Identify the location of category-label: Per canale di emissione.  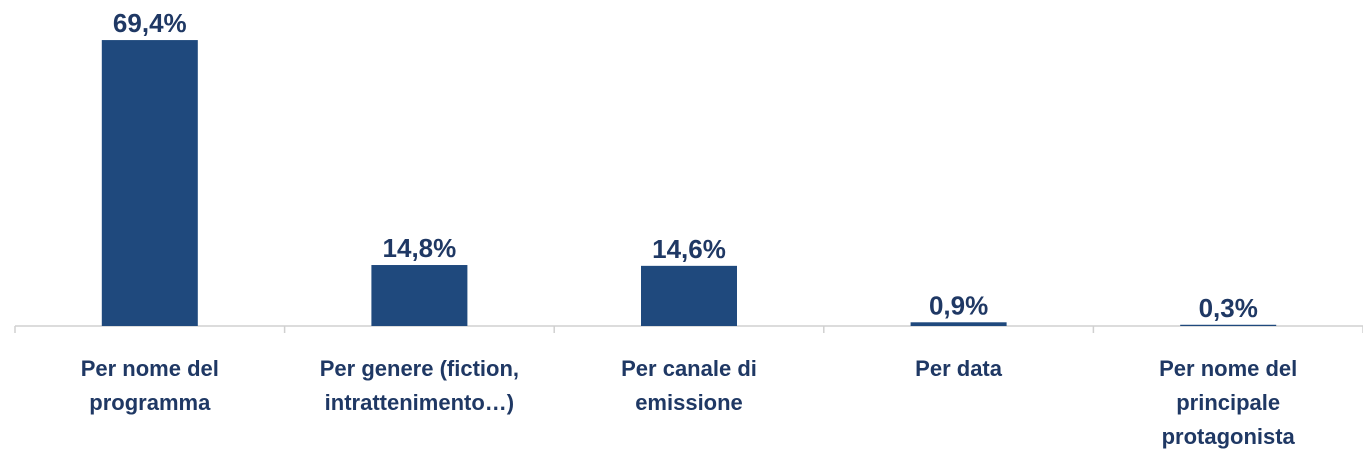
(689, 385).